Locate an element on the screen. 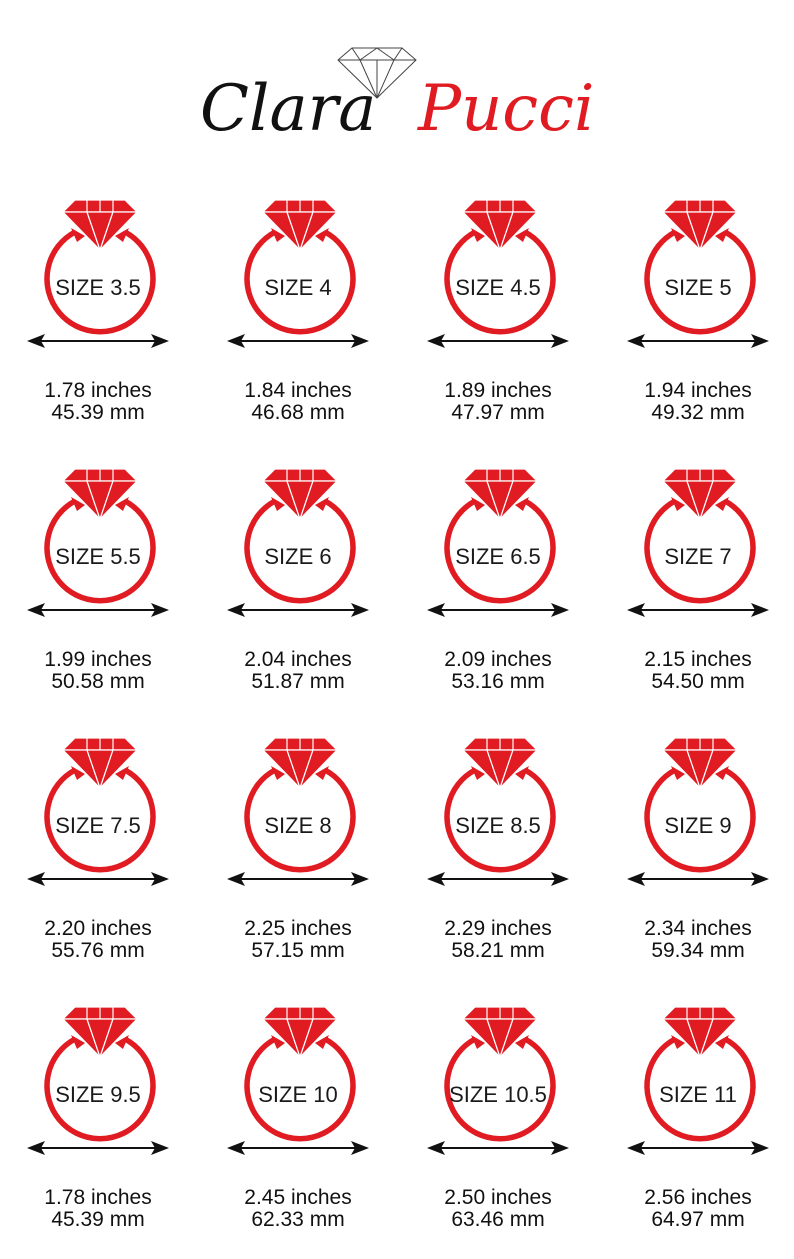  size-measurements: 2.20 inches 55.76 mm is located at coordinates (98, 940).